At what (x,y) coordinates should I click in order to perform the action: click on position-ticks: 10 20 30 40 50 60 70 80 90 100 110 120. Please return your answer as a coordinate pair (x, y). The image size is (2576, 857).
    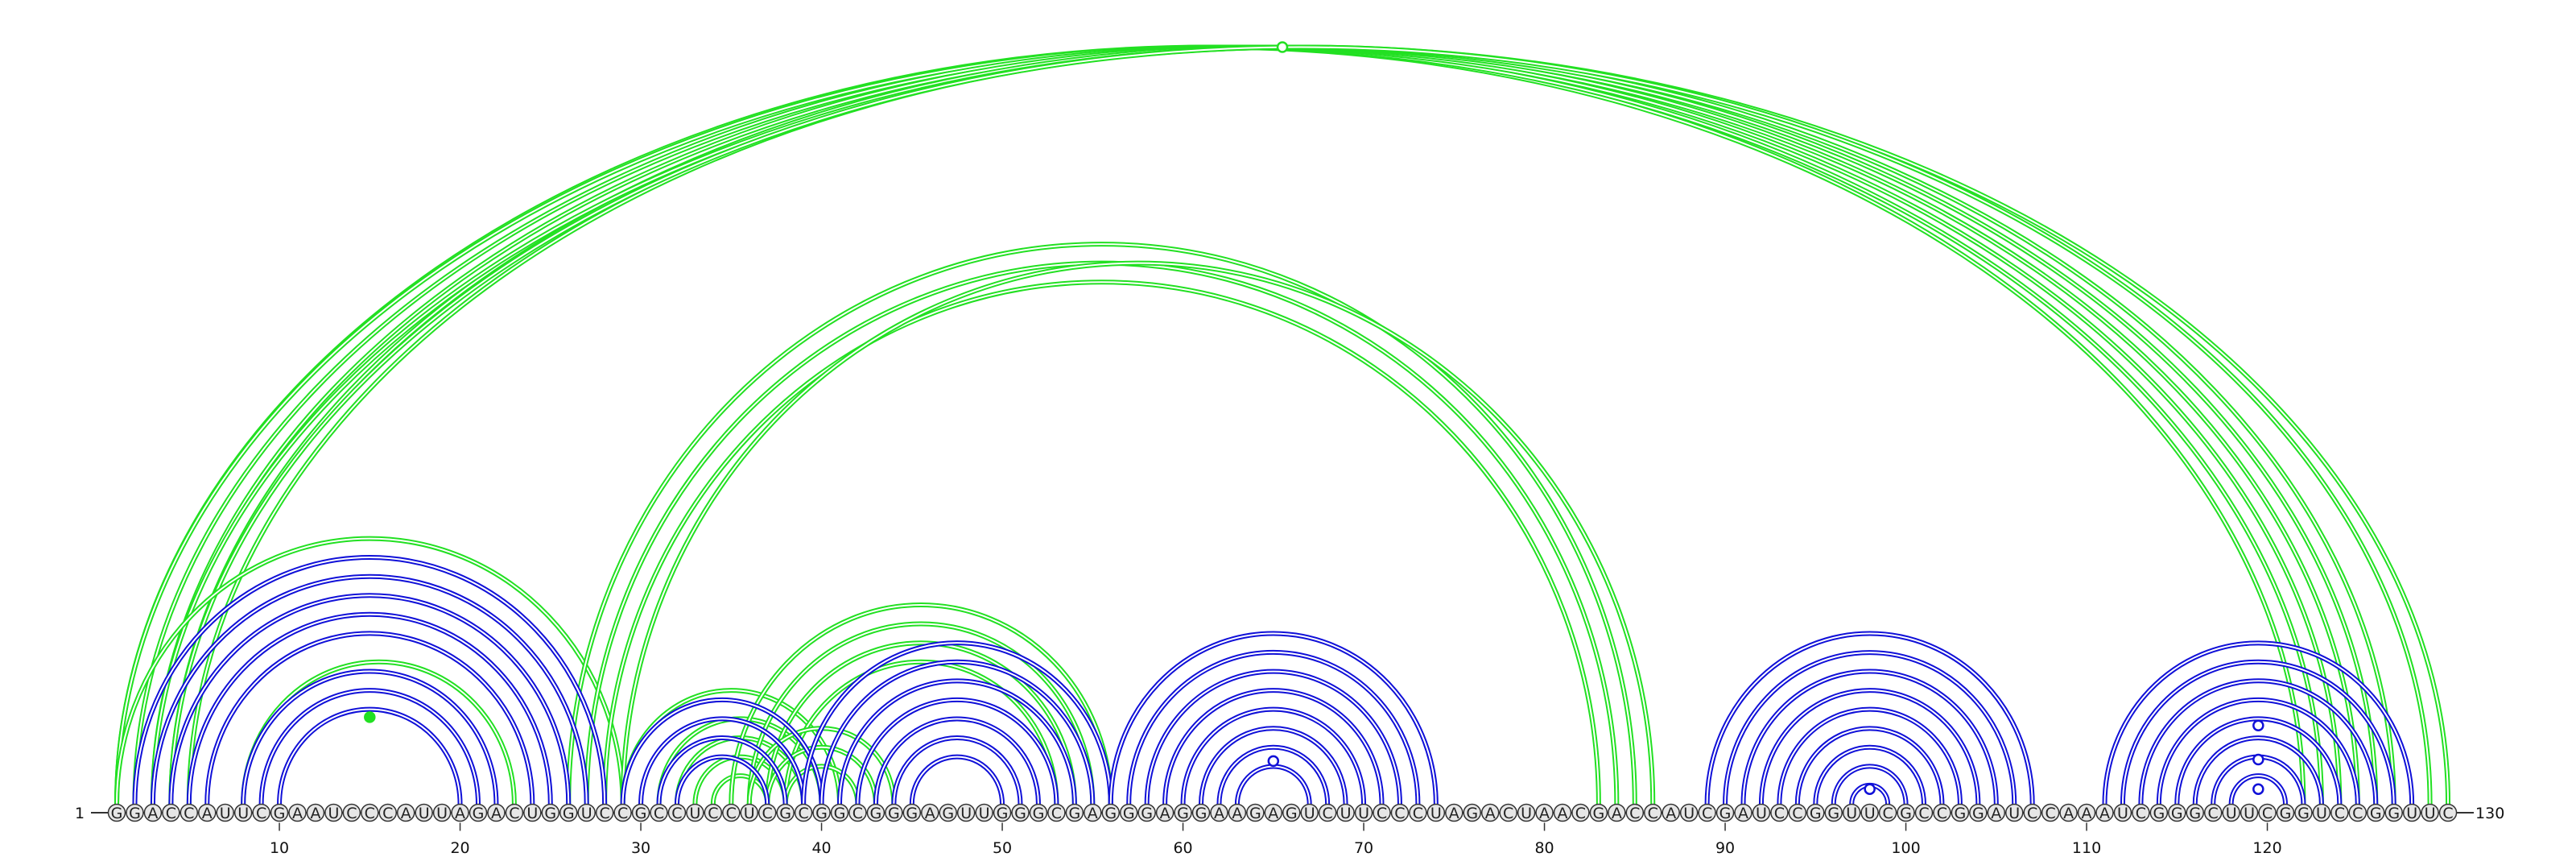
    Looking at the image, I should click on (1276, 839).